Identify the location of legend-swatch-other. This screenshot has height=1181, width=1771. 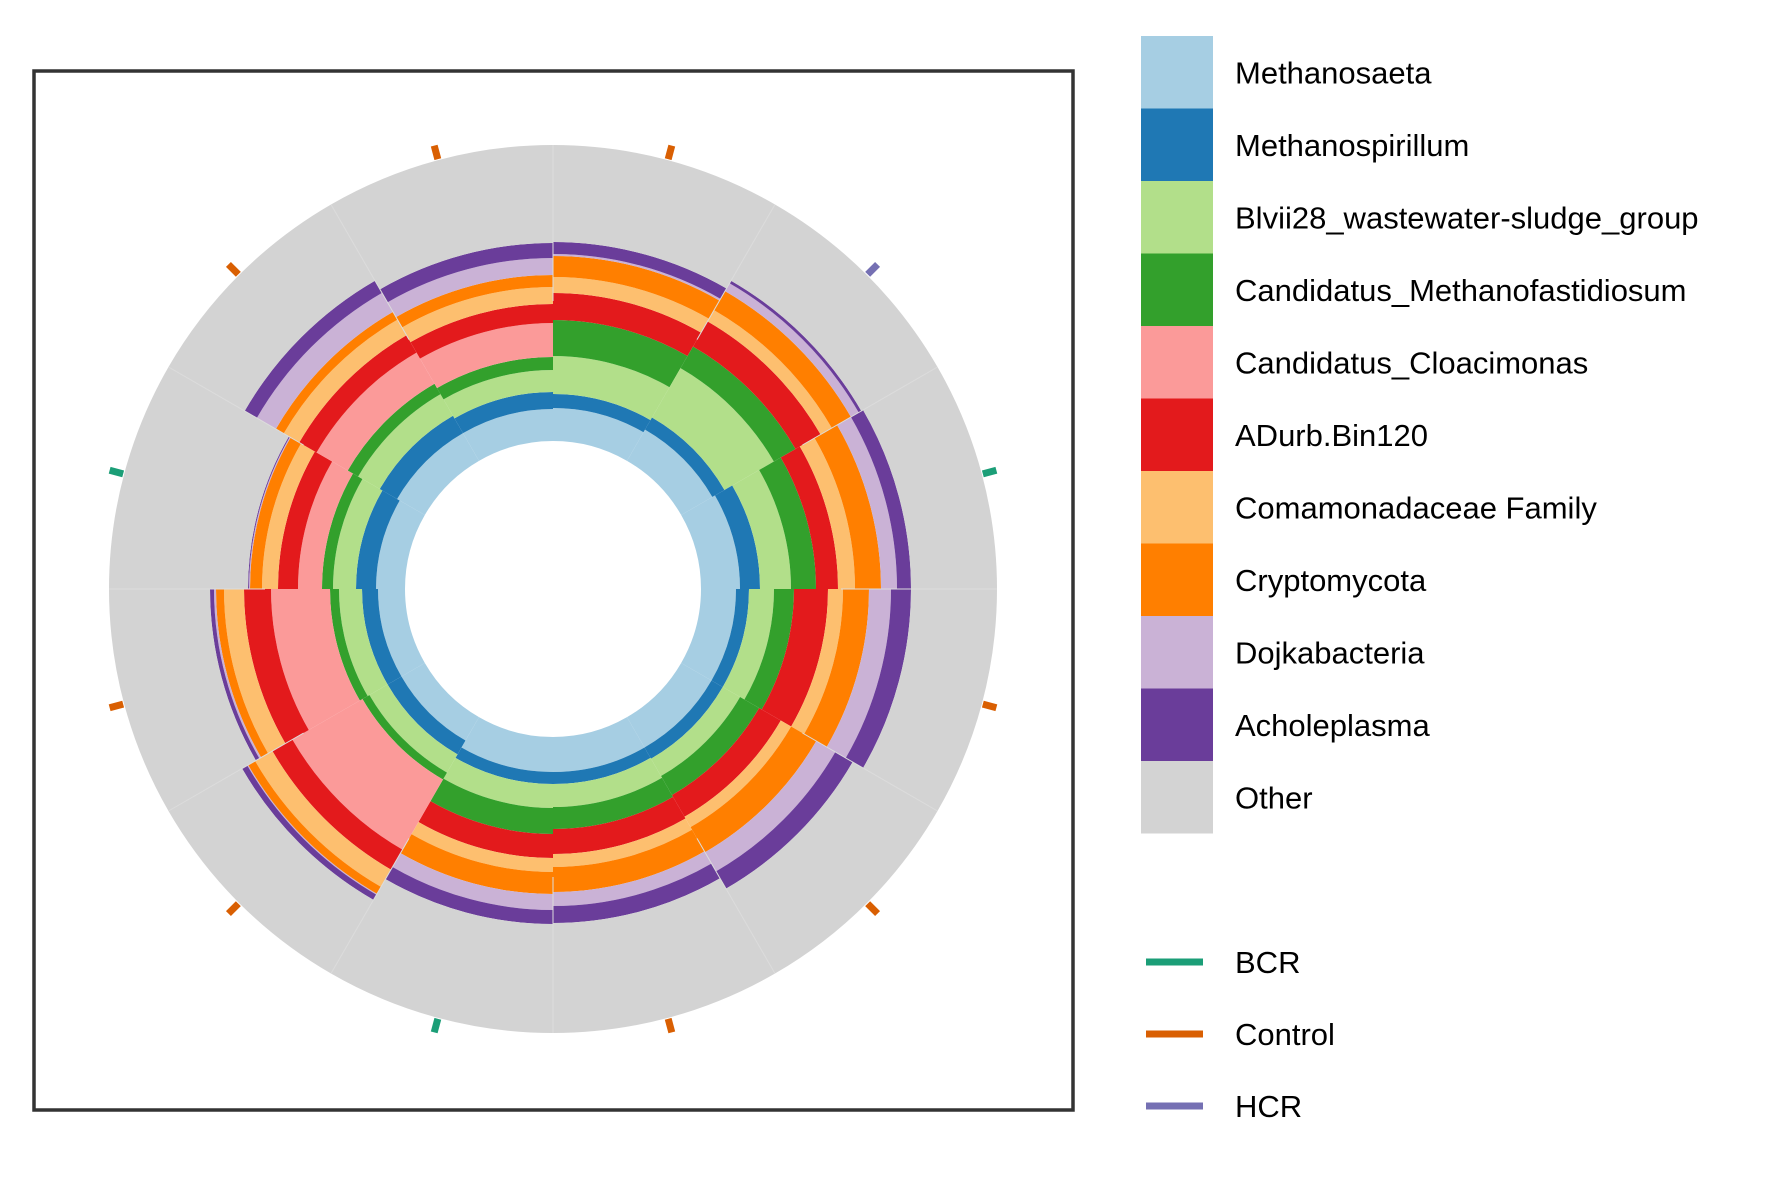
(1177, 797).